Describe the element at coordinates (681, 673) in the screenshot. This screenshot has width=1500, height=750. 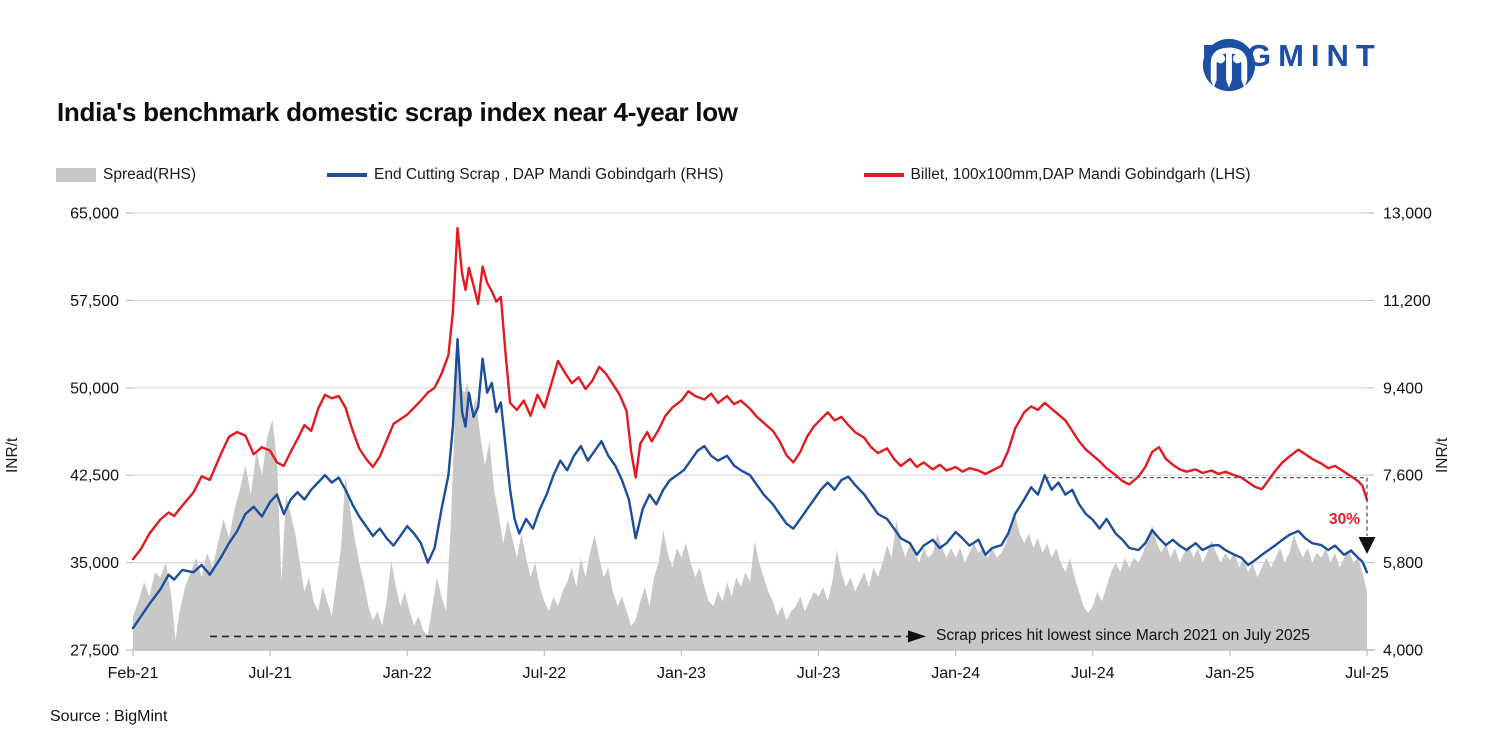
I see `x-axis-label: Jan-23` at that location.